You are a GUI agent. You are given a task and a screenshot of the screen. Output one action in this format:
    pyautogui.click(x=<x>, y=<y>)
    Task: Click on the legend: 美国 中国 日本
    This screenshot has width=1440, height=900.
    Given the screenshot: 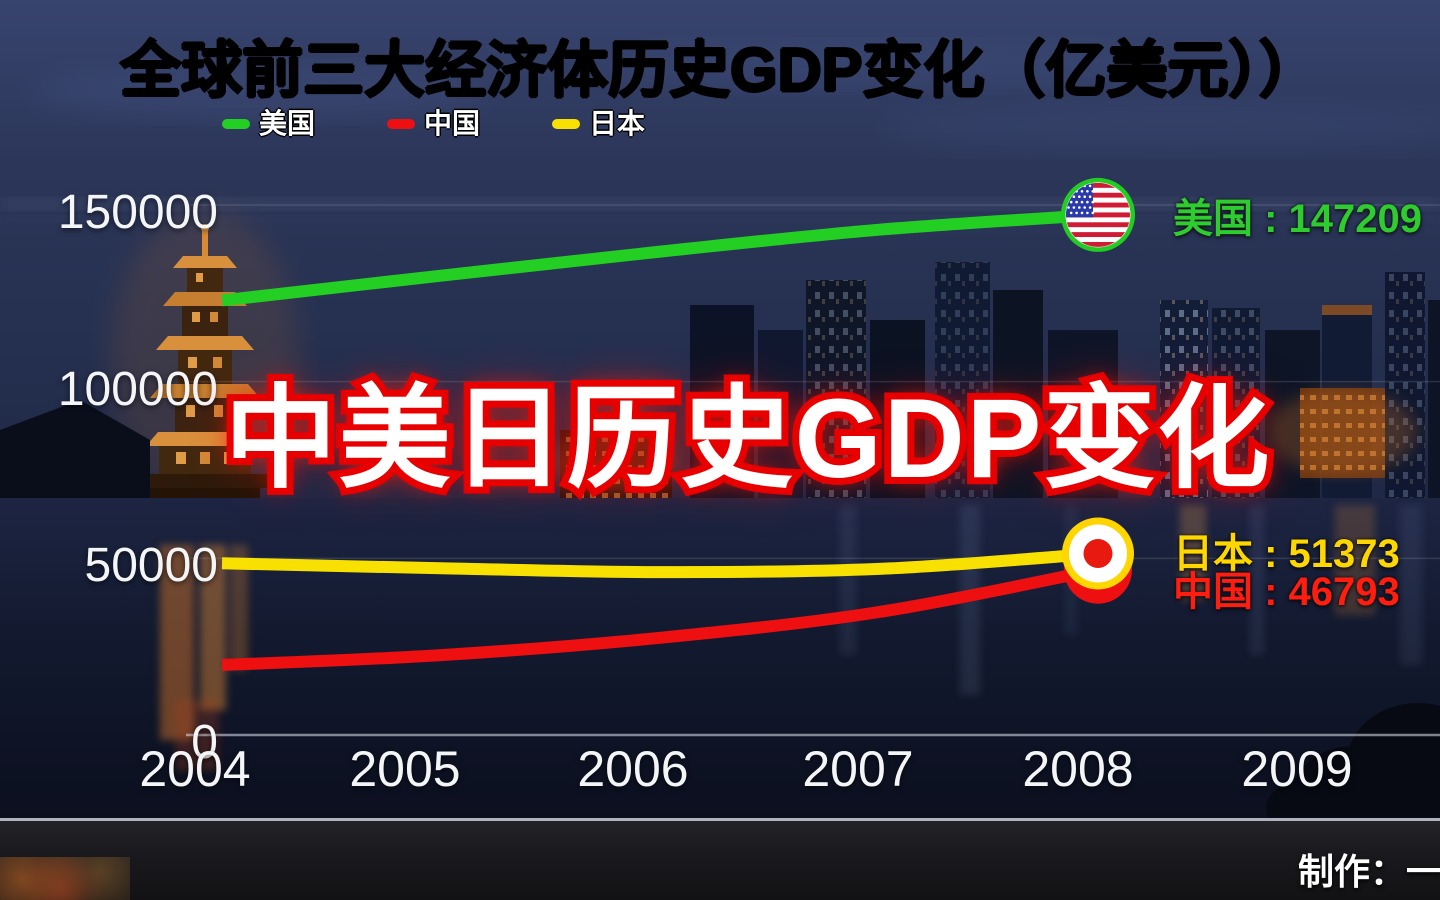 What is the action you would take?
    pyautogui.click(x=433, y=124)
    